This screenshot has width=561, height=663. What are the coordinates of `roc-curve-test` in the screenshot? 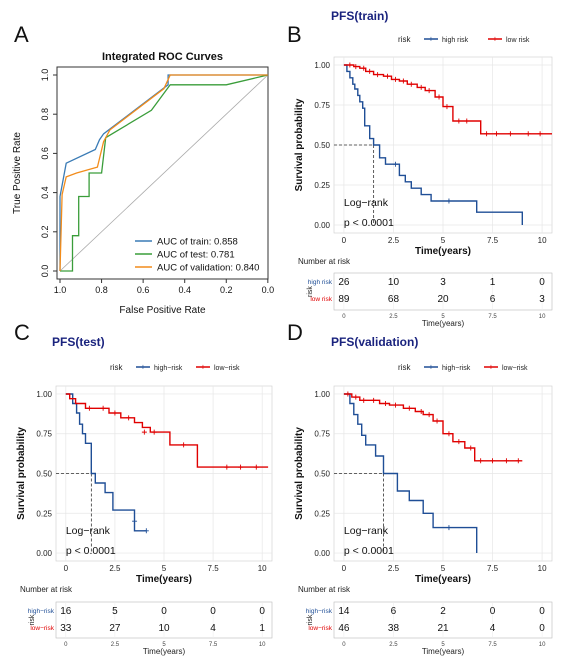 It's located at (164, 173).